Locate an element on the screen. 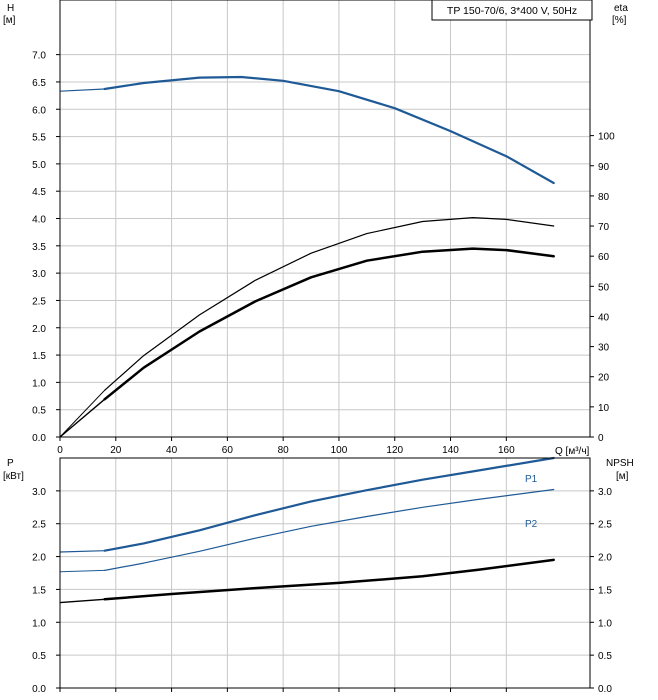 The width and height of the screenshot is (658, 700). x-tick-label: 120 is located at coordinates (394, 450).